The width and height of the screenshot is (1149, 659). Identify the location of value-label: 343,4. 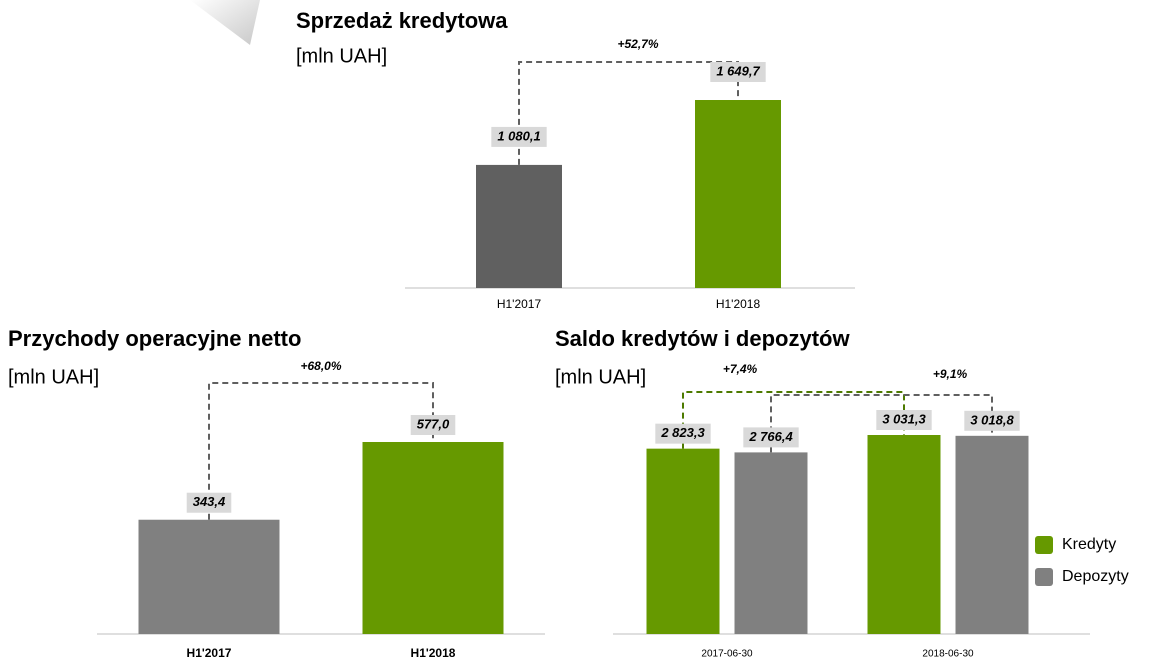
(209, 501).